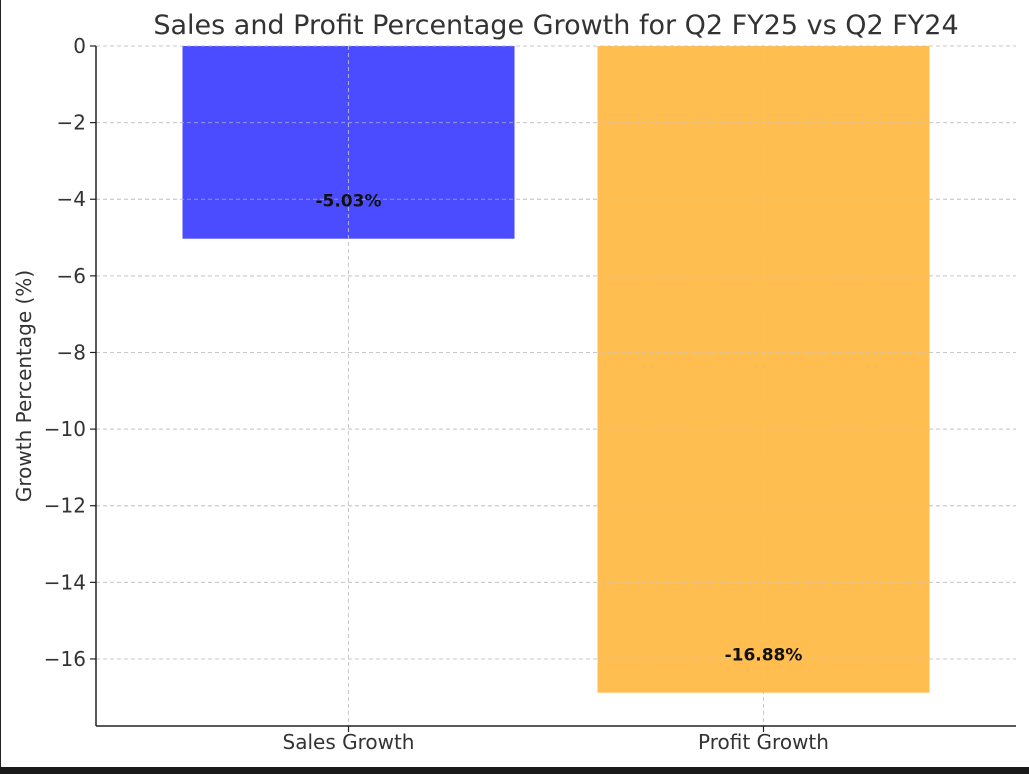 The width and height of the screenshot is (1029, 774). Describe the element at coordinates (65, 659) in the screenshot. I see `y-tick-label: −16` at that location.